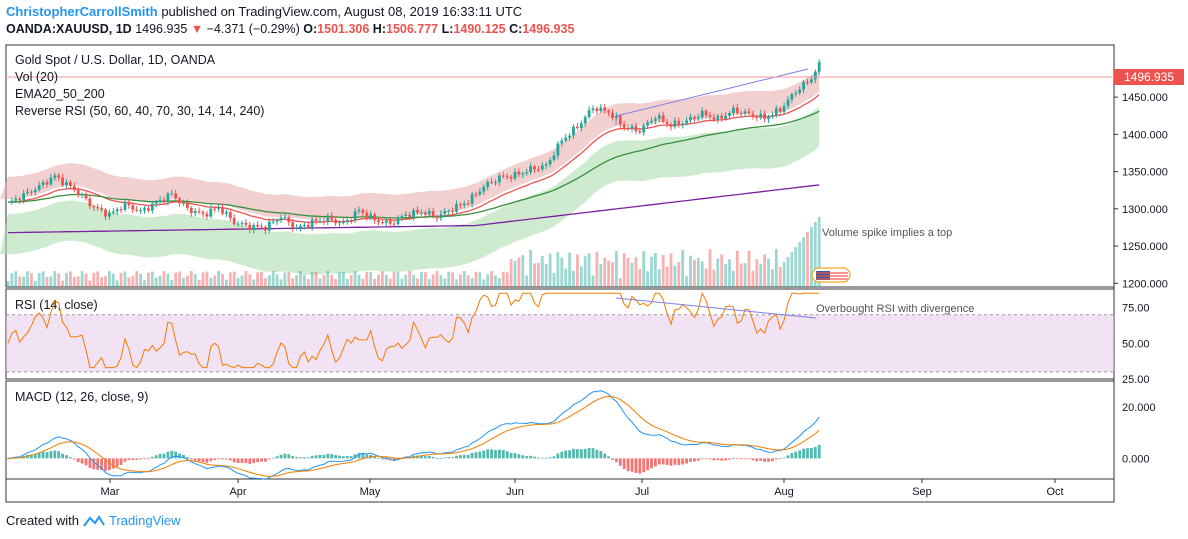  What do you see at coordinates (716, 308) in the screenshot?
I see `rsi-divergence-line` at bounding box center [716, 308].